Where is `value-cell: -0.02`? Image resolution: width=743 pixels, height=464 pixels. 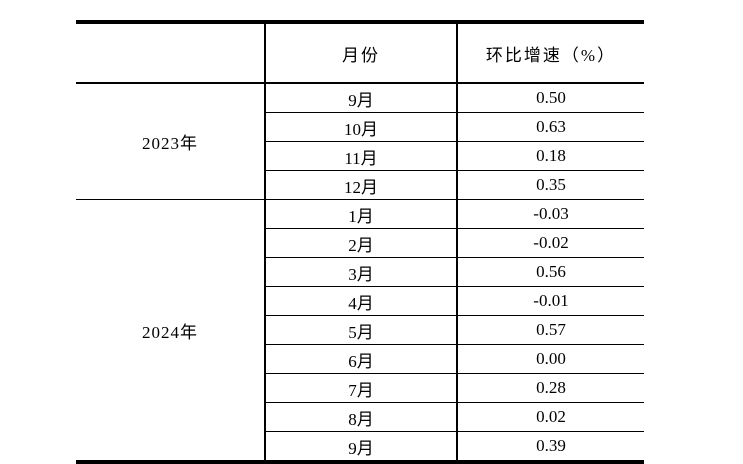
value-cell: -0.02 is located at coordinates (550, 243).